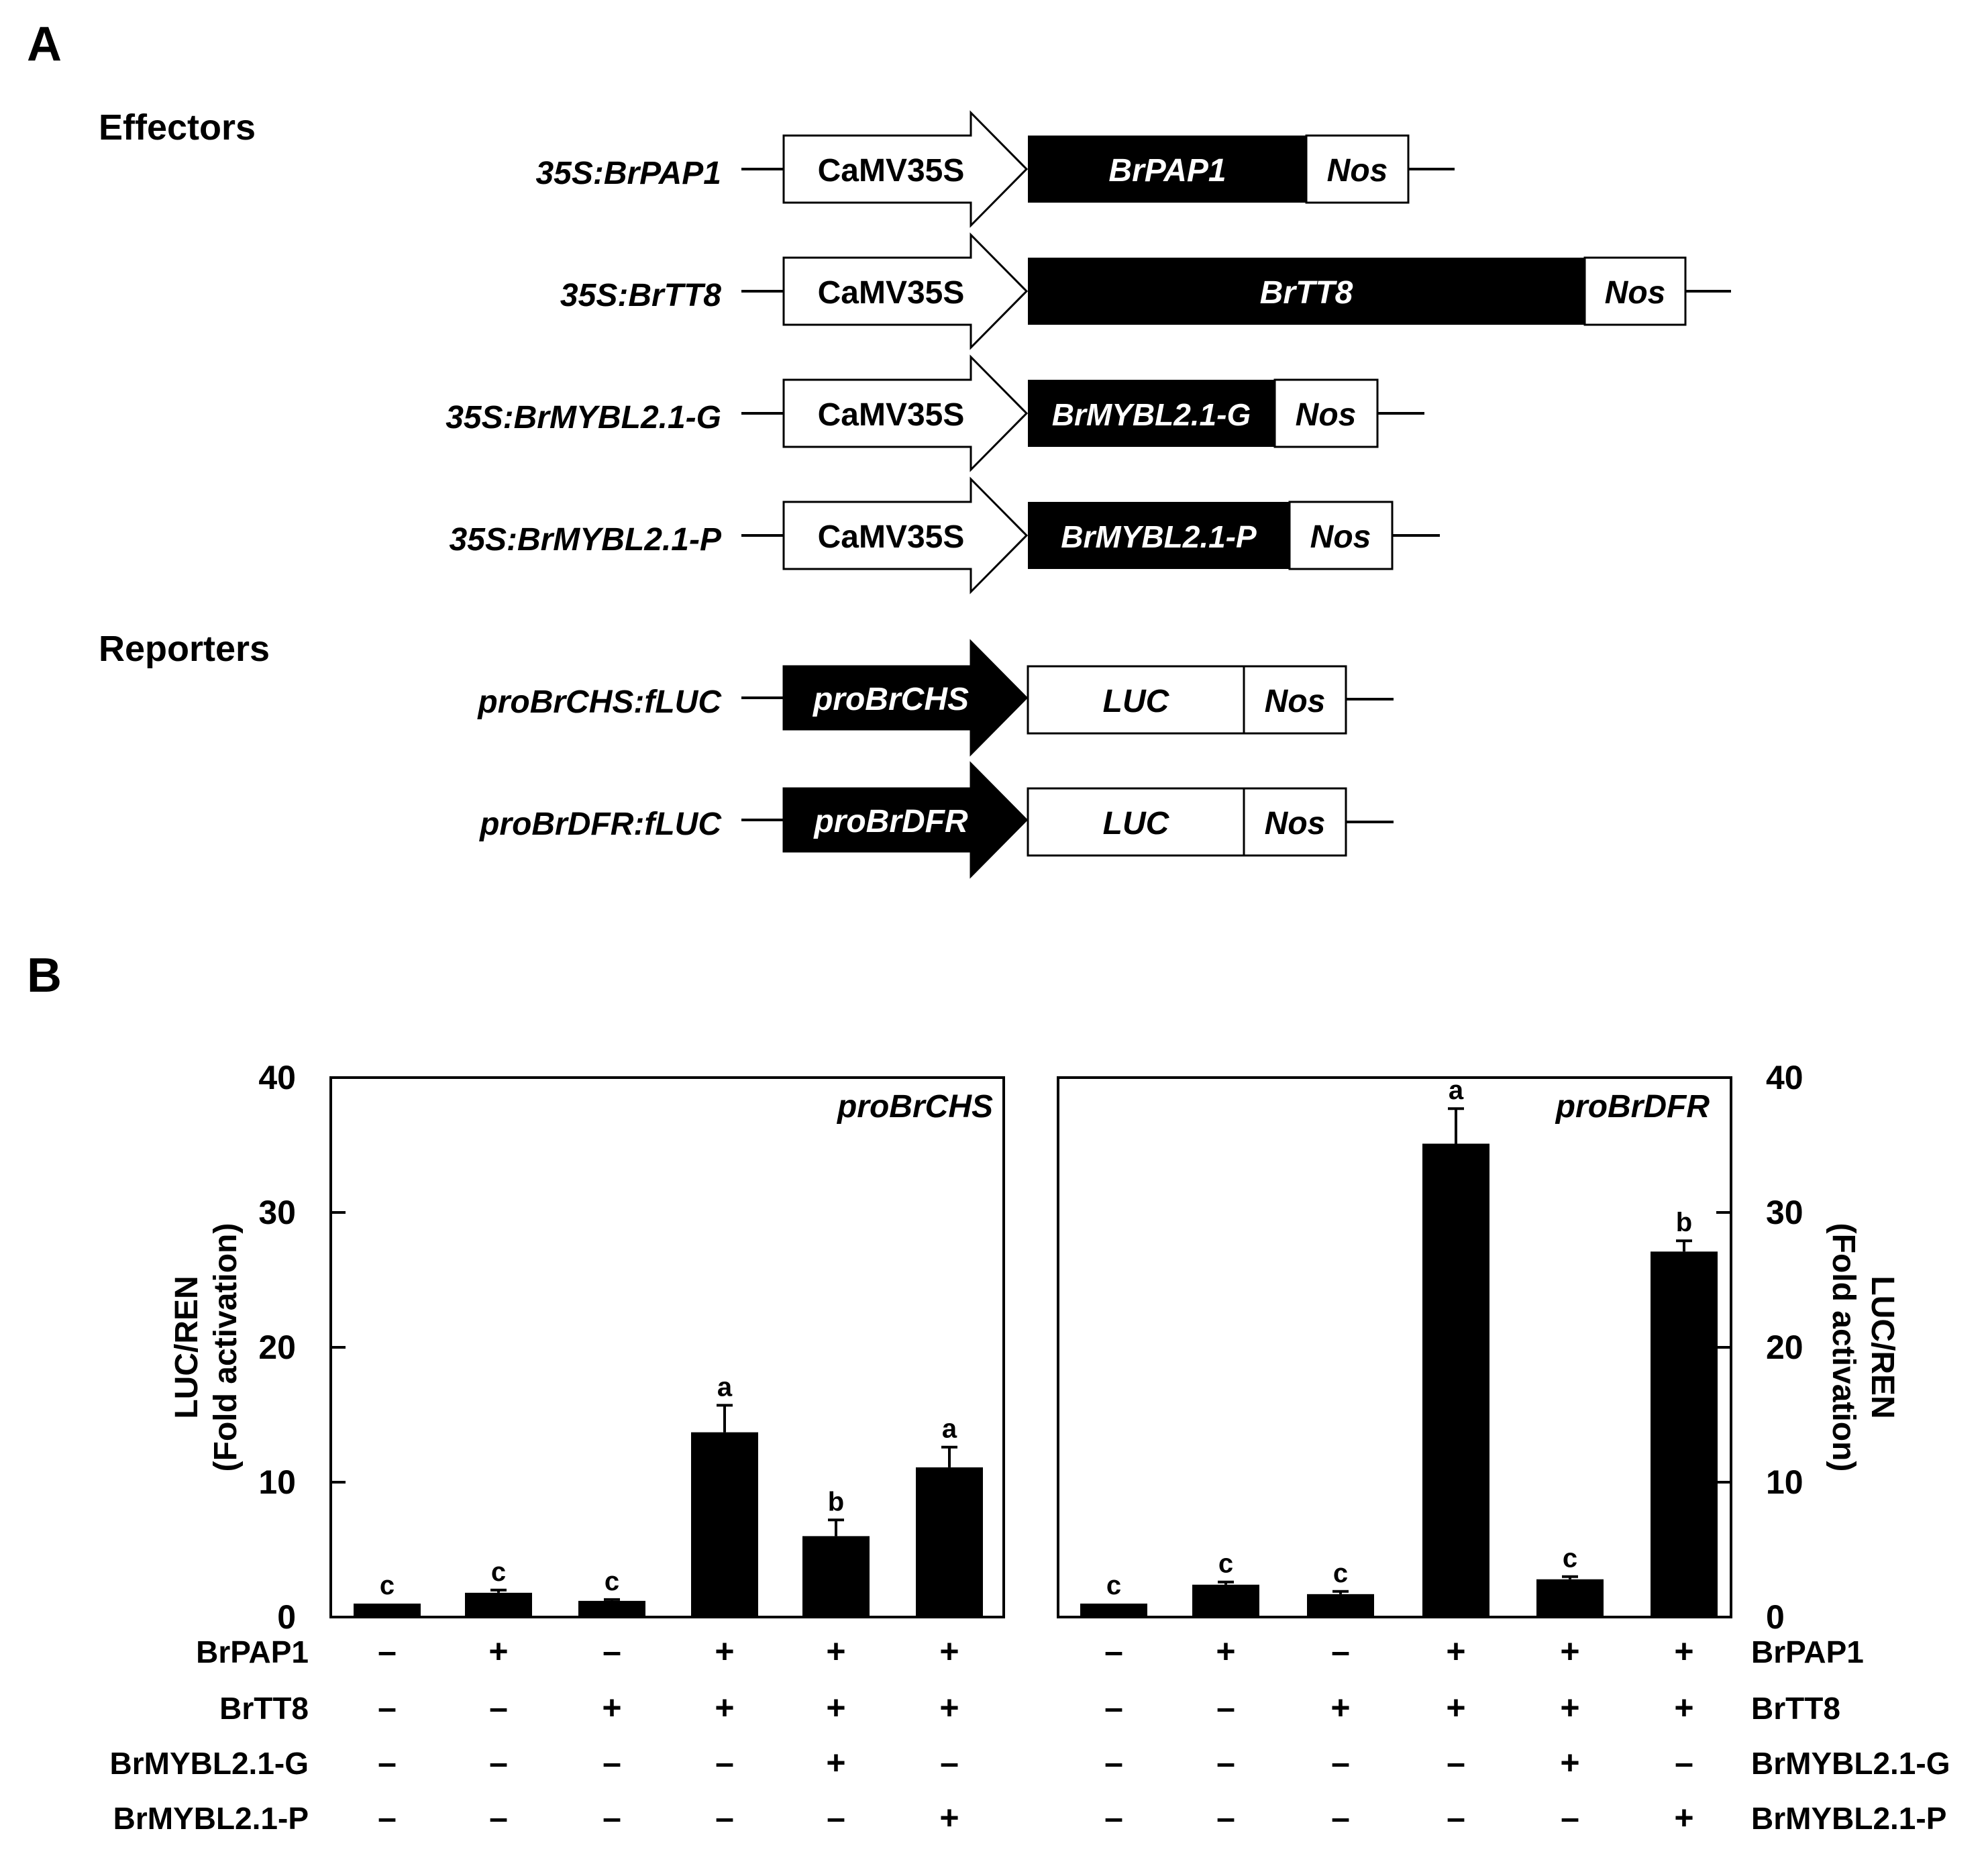  What do you see at coordinates (44, 44) in the screenshot?
I see `panel-a-label: A` at bounding box center [44, 44].